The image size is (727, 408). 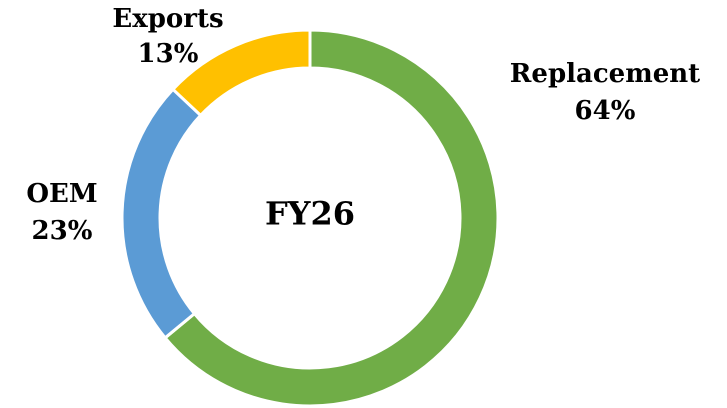 I want to click on value-label: 23%, so click(x=62, y=231).